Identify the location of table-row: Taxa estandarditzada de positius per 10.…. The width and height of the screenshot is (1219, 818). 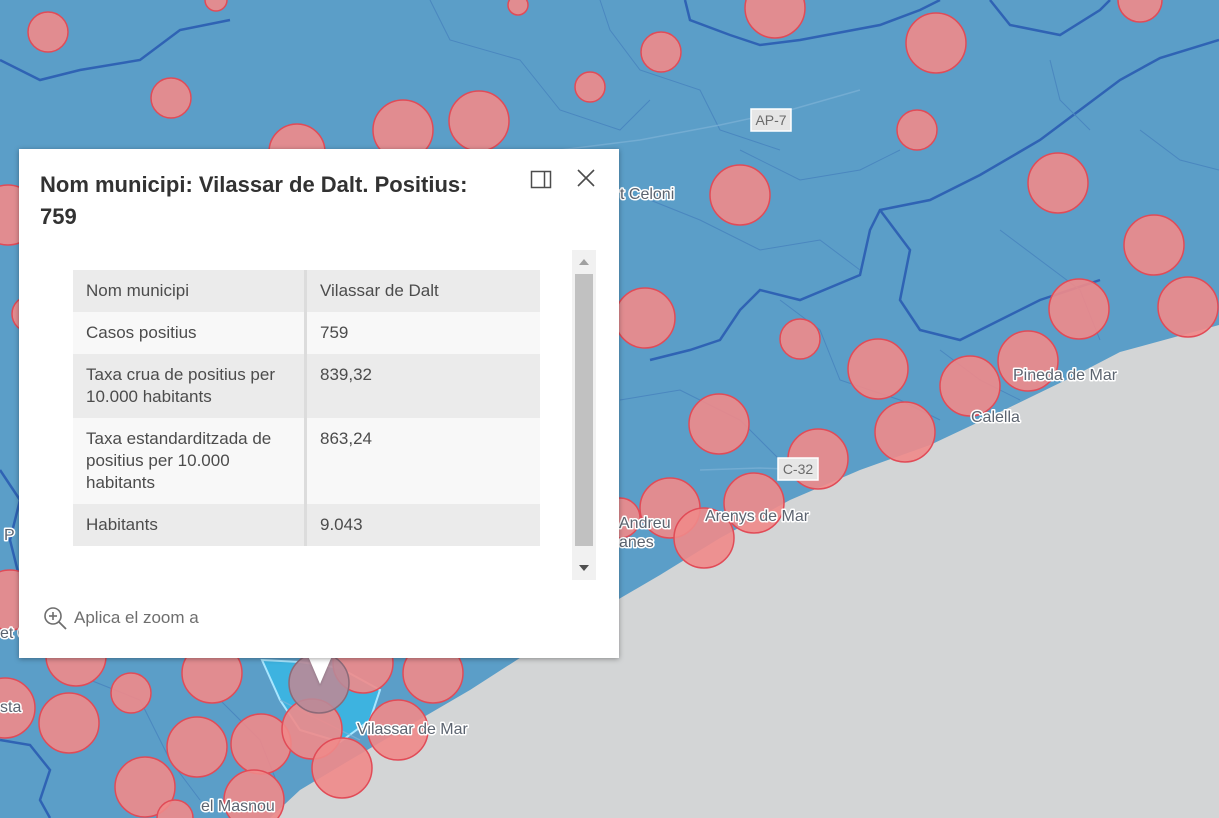
(306, 461).